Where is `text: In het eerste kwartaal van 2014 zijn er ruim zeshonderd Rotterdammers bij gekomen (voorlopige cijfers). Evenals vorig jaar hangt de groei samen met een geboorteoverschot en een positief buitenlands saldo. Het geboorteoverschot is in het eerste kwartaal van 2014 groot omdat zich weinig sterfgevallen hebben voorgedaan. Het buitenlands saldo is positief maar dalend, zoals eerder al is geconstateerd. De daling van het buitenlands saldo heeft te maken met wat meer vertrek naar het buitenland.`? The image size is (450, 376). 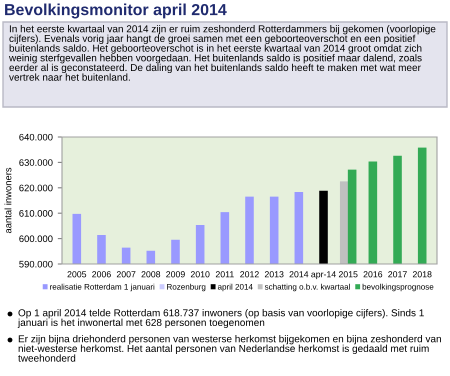
text: In het eerste kwartaal van 2014 zijn er ruim zeshonderd Rotterdammers bij gekomen (voorlopige cijfers). Evenals vorig jaar hangt de groei samen met een geboorteoverschot en een positief buitenlands saldo. Het geboorteoverschot is in het eerste kwartaal van 2014 groot omdat zich weinig sterfgevallen hebben voorgedaan. Het buitenlands saldo is positief maar dalend, zoals eerder al is geconstateerd. De daling van het buitenlands saldo heeft te maken met wat meer vertrek naar het buitenland. is located at coordinates (222, 53).